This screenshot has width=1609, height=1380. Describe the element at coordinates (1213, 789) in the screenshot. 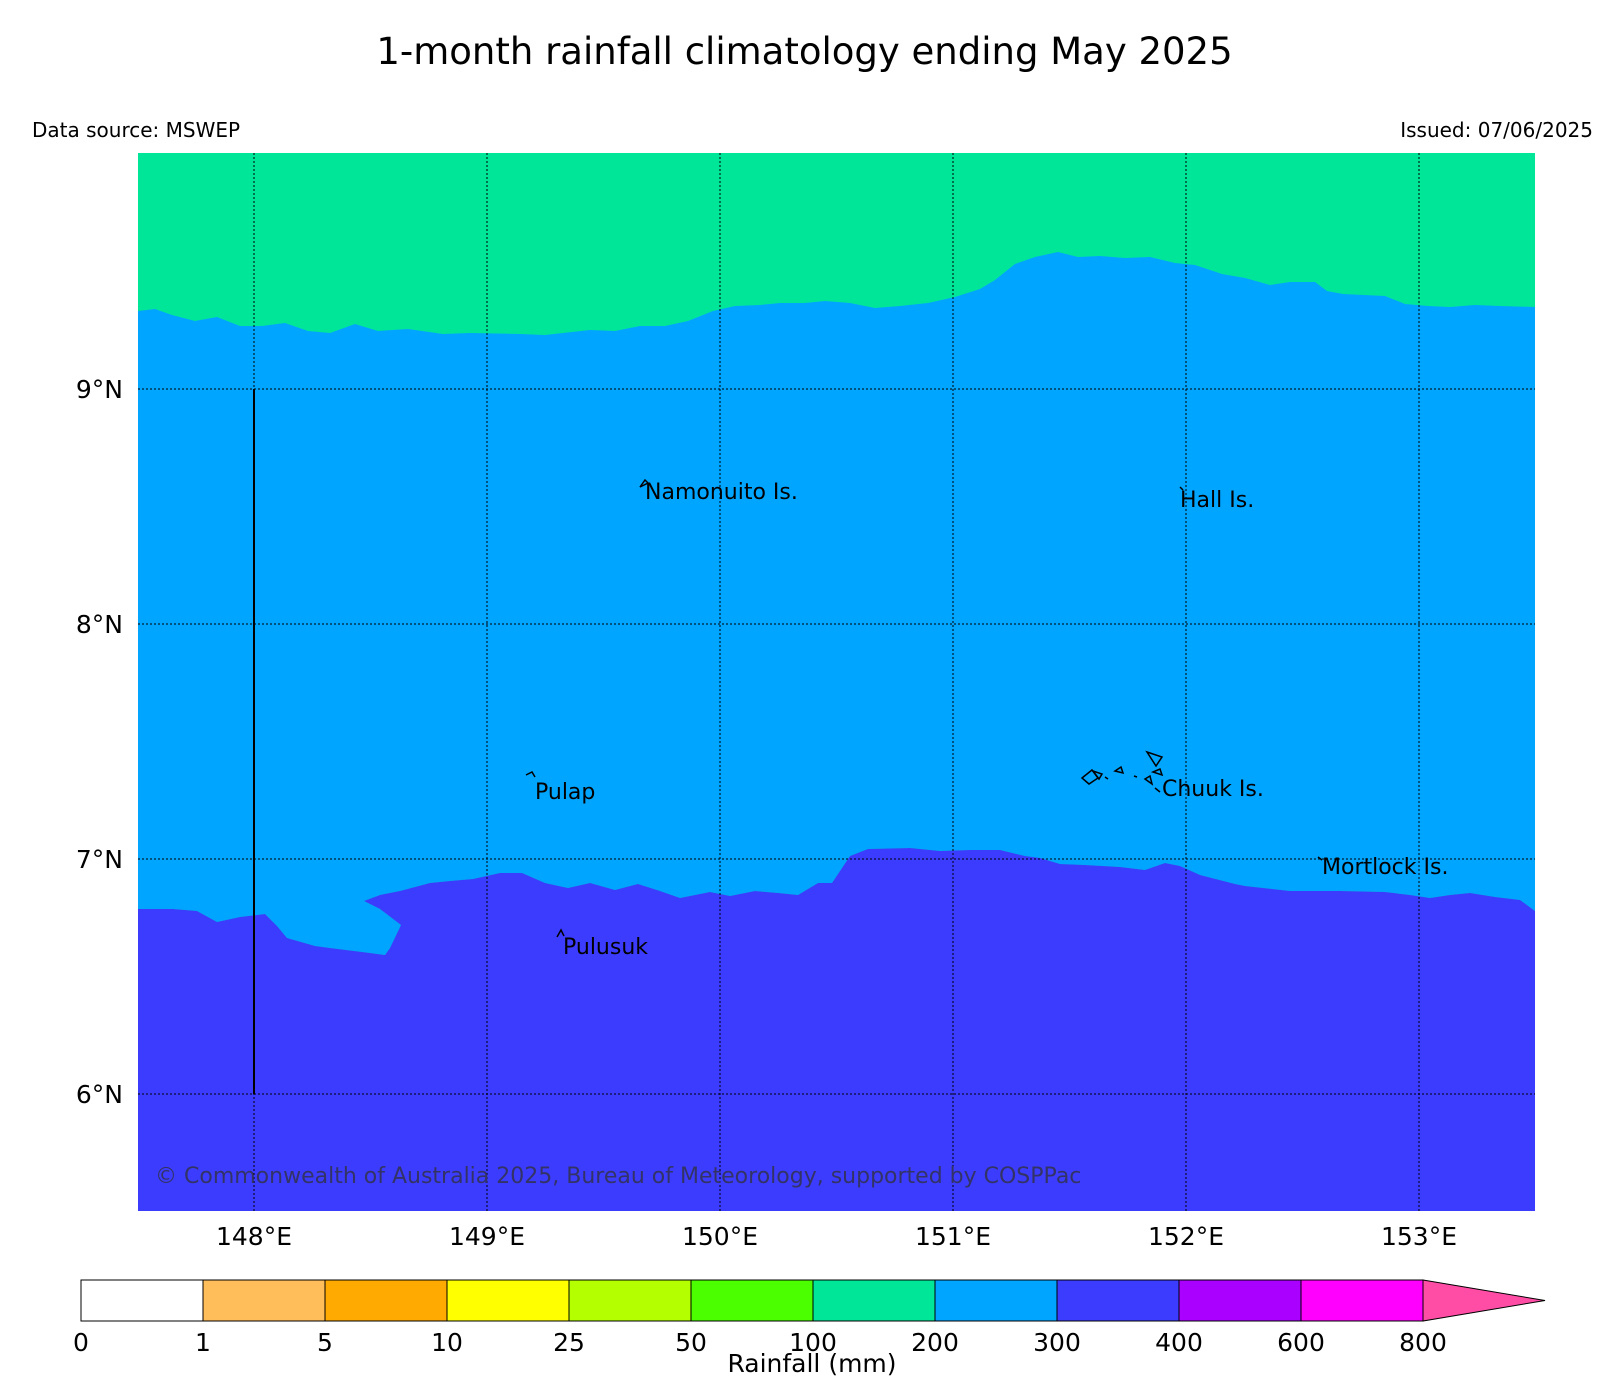

I see `island-label-chuuk: Chuuk Is.` at that location.